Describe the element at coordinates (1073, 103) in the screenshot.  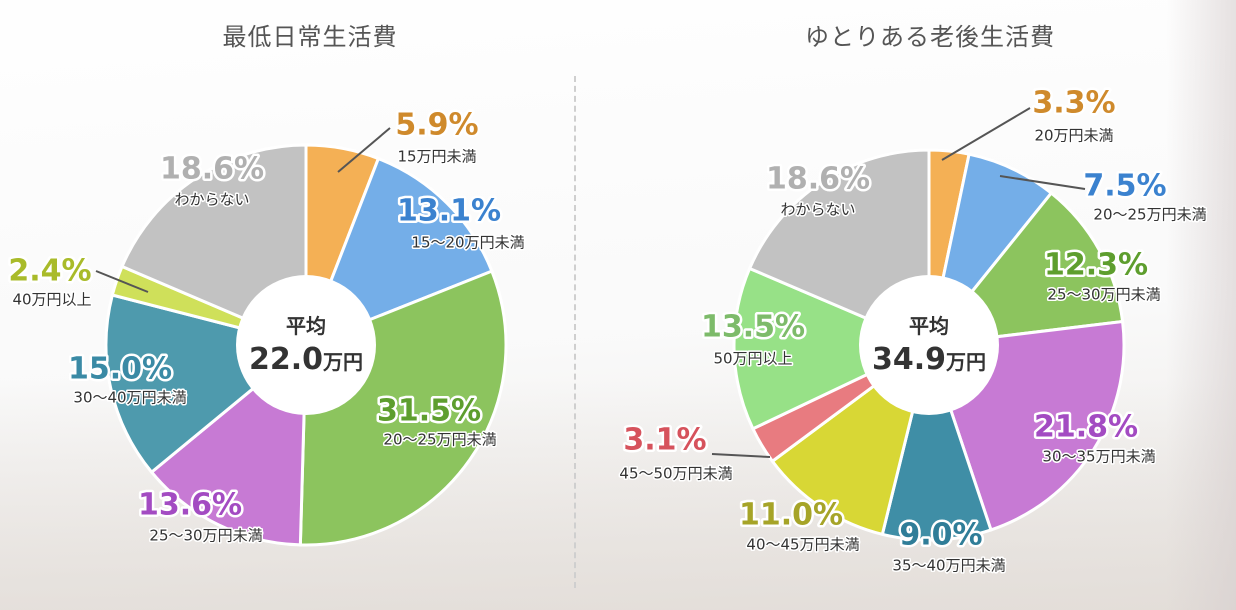
I see `slice-percent-label: 3.3%` at that location.